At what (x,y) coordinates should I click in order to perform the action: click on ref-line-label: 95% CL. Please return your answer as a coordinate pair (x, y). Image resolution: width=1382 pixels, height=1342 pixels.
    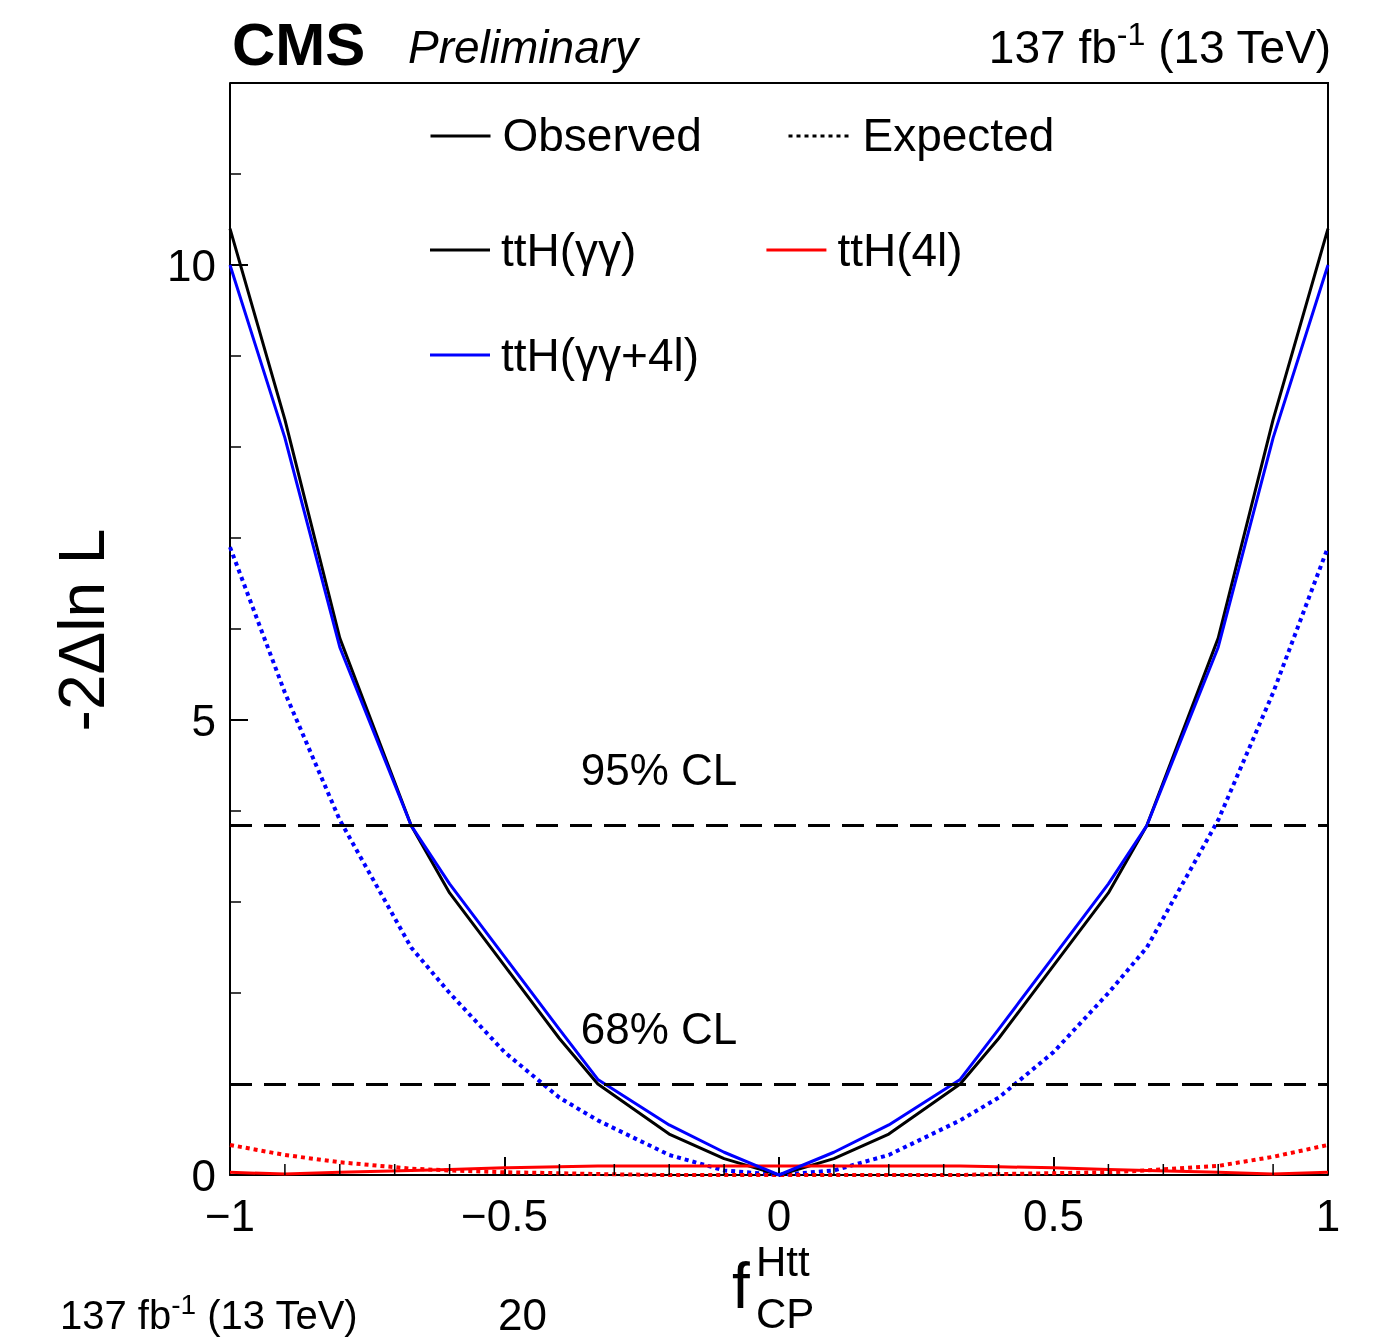
    Looking at the image, I should click on (659, 770).